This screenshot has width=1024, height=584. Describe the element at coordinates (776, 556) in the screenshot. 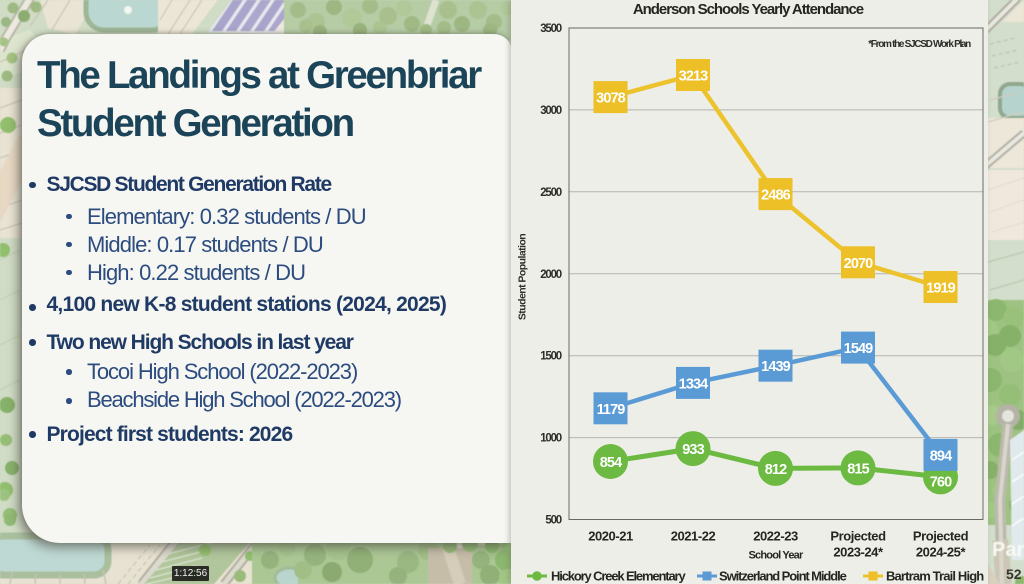

I see `svg-text: School Year` at that location.